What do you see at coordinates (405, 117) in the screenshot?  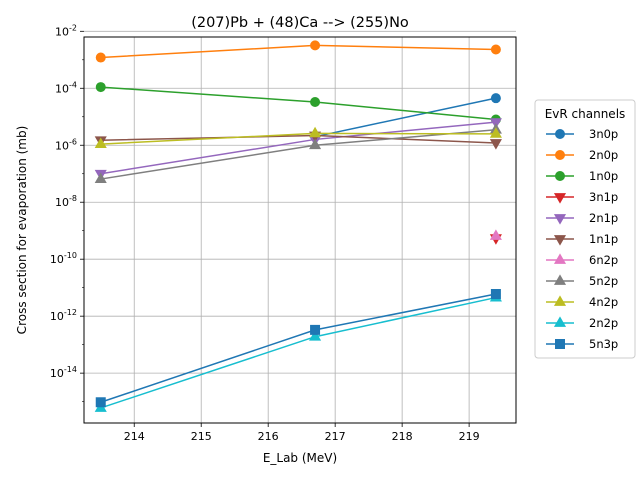 I see `series-line-3n0p` at bounding box center [405, 117].